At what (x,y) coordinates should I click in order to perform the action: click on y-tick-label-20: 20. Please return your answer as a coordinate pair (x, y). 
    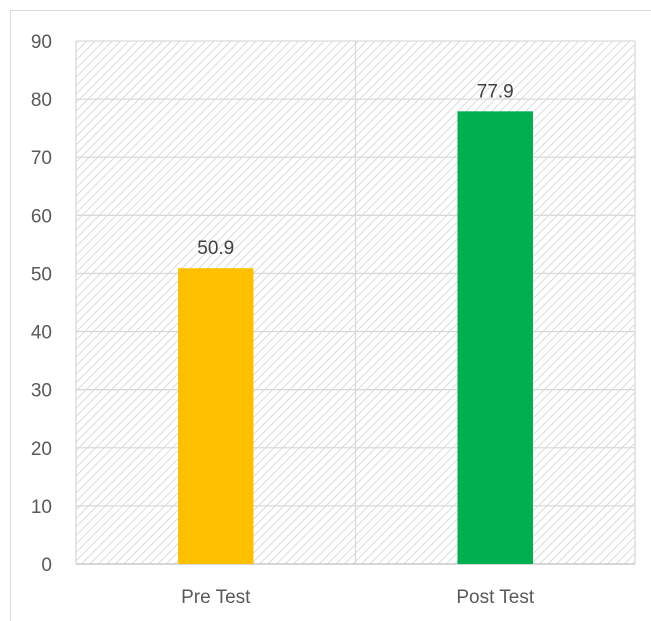
    Looking at the image, I should click on (41, 449).